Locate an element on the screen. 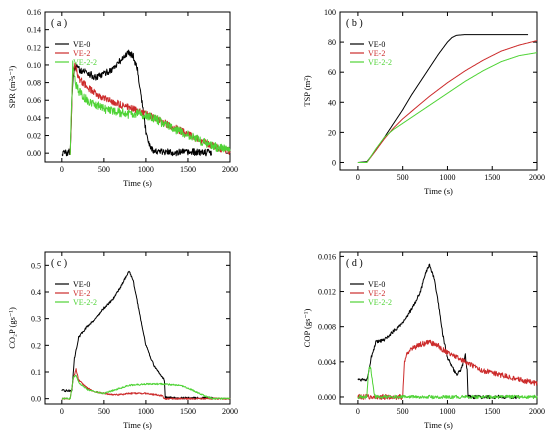 This screenshot has height=440, width=550. y-tick-label: 0.2 is located at coordinates (36, 345).